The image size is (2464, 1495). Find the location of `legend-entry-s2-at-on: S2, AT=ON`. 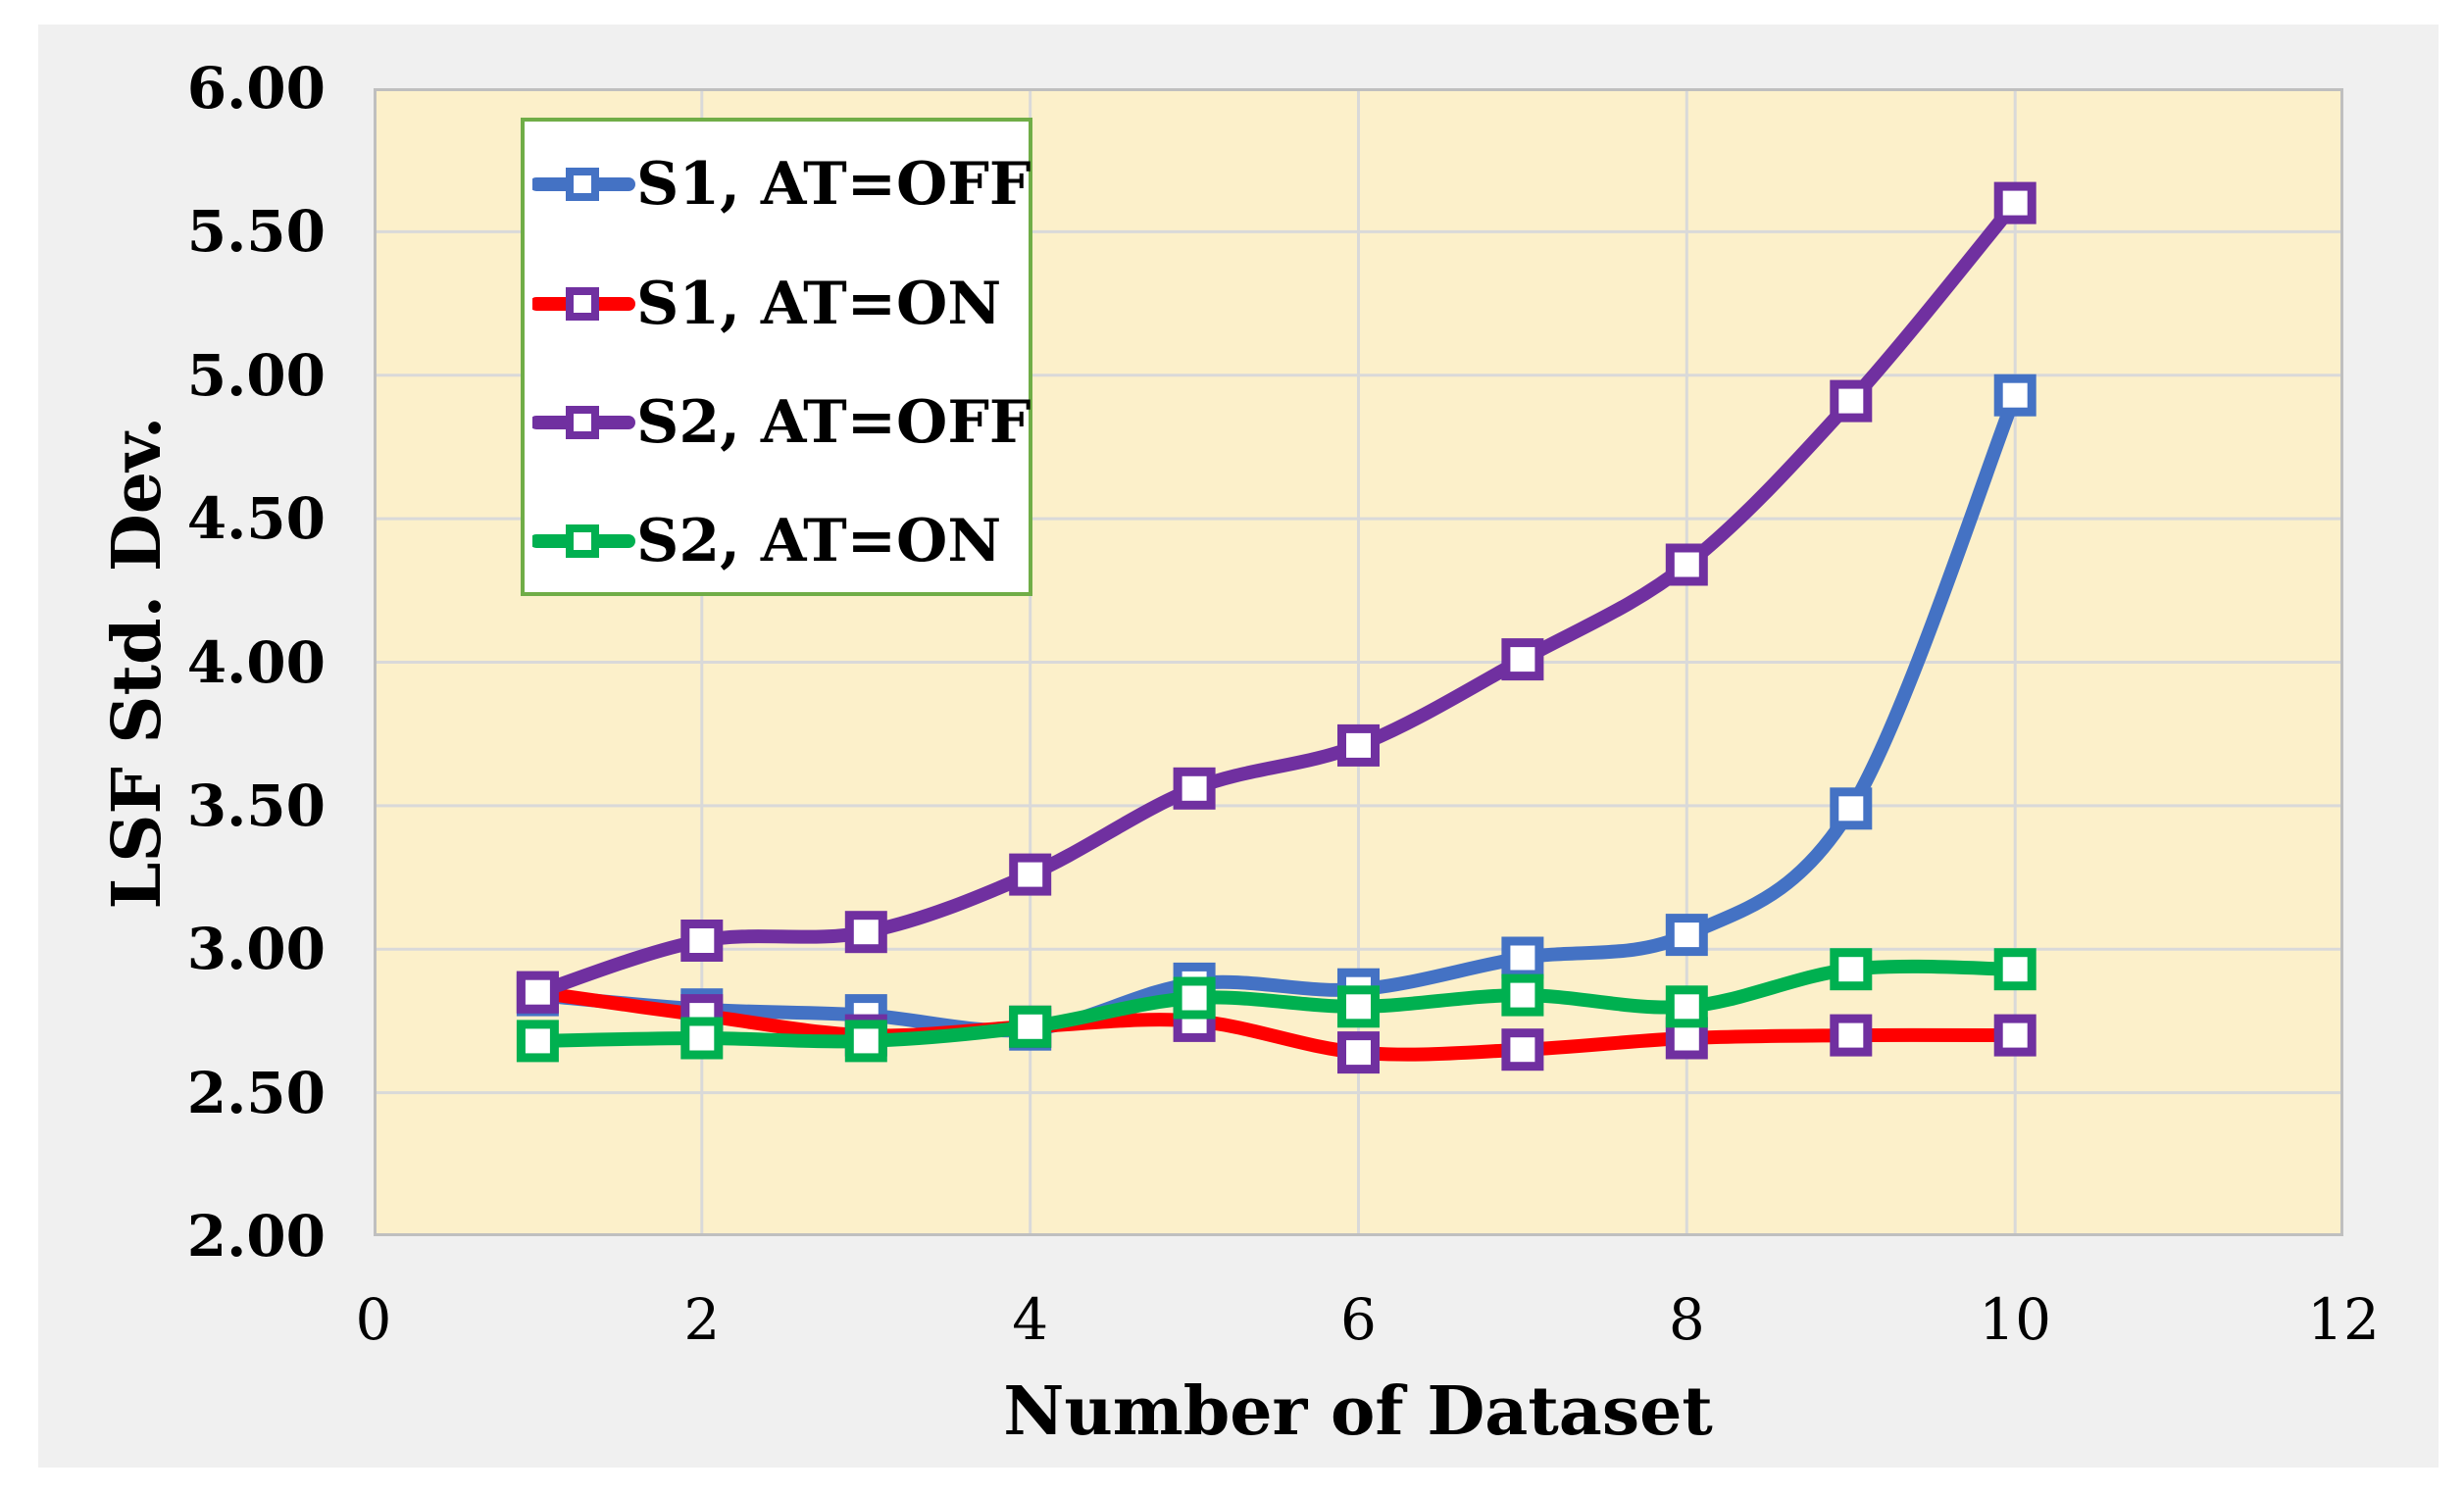

legend-entry-s2-at-on: S2, AT=ON is located at coordinates (766, 541).